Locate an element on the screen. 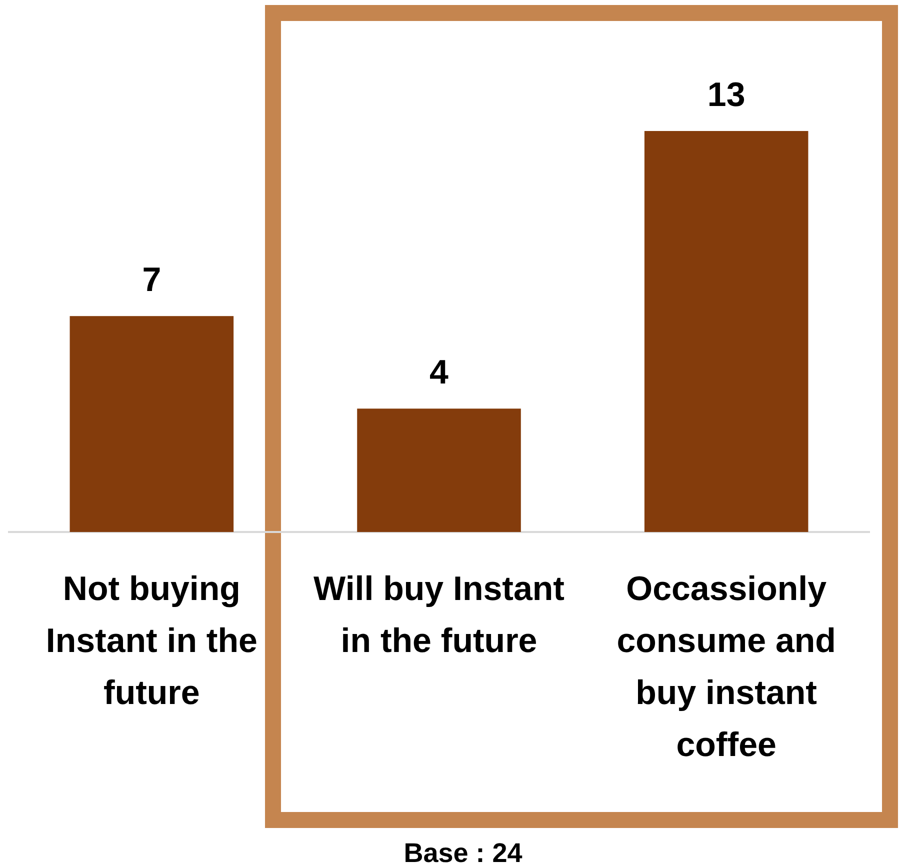  data-label: 7 is located at coordinates (152, 280).